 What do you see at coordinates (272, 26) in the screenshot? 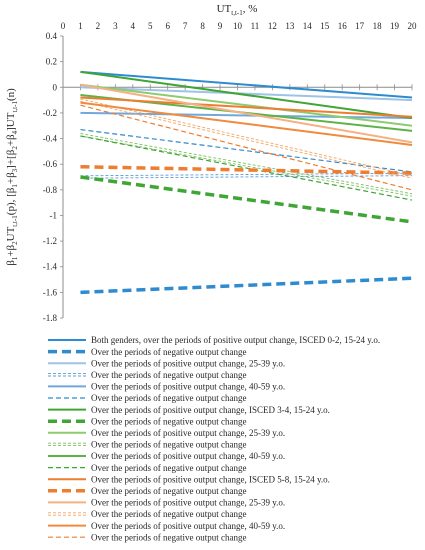
I see `x-tick-label: 12` at bounding box center [272, 26].